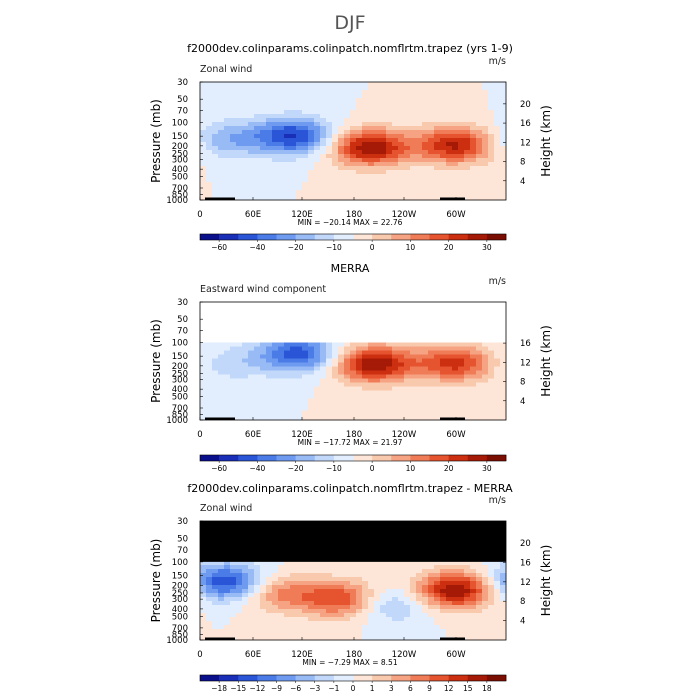 The width and height of the screenshot is (700, 700). I want to click on y-tick-label: 50, so click(182, 320).